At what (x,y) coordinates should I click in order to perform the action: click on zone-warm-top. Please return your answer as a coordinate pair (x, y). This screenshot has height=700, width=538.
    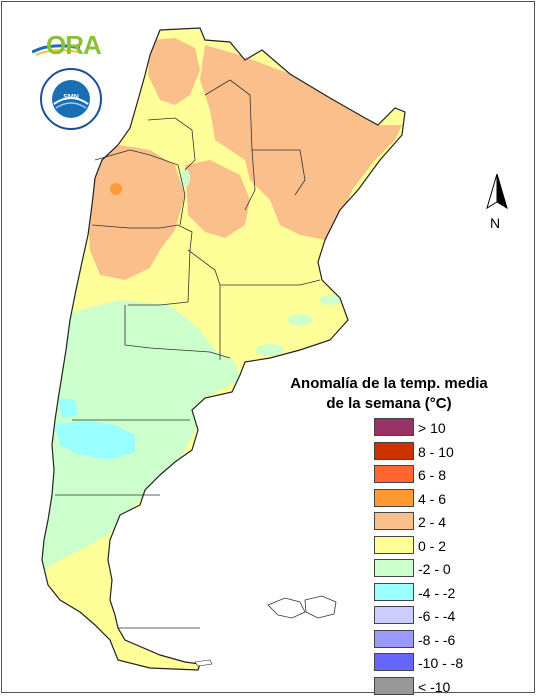
    Looking at the image, I should click on (174, 71).